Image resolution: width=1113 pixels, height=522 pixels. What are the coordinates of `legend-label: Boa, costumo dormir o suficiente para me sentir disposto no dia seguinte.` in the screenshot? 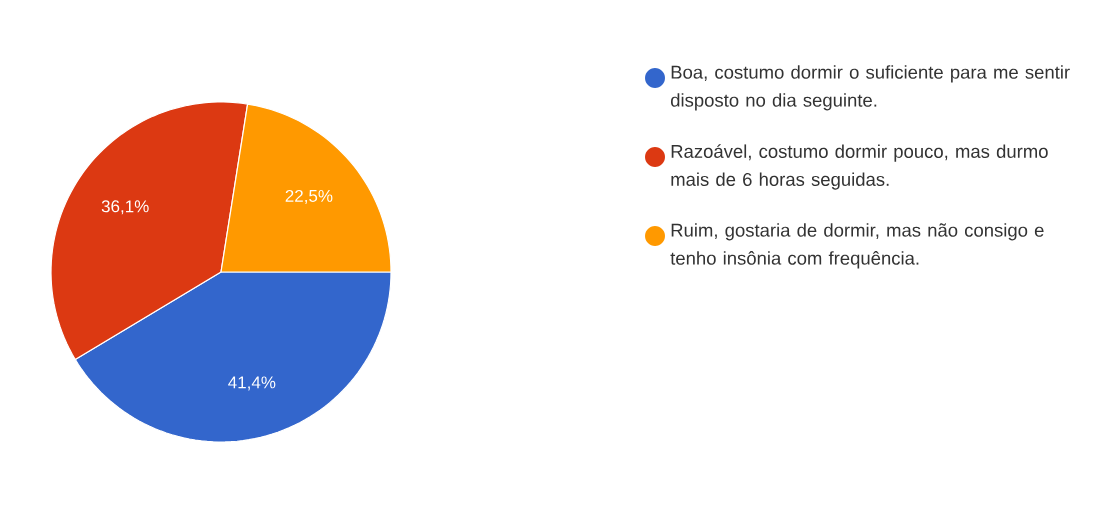 It's located at (870, 88).